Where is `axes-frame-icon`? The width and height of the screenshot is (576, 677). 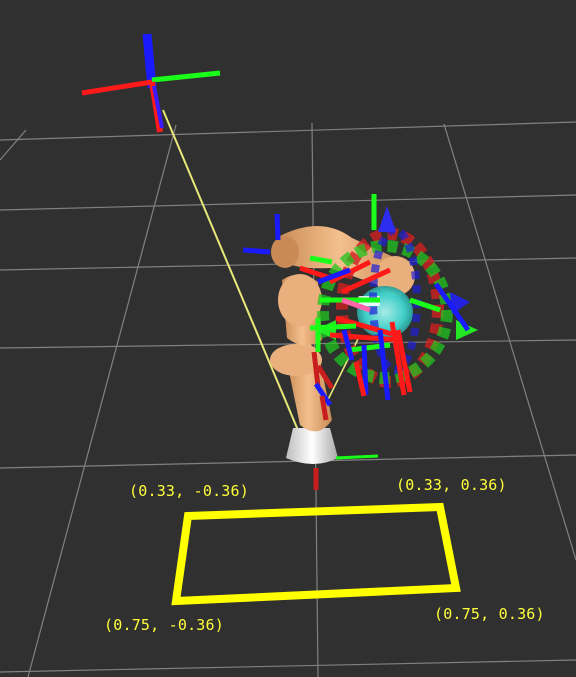 axes-frame-icon is located at coordinates (151, 83).